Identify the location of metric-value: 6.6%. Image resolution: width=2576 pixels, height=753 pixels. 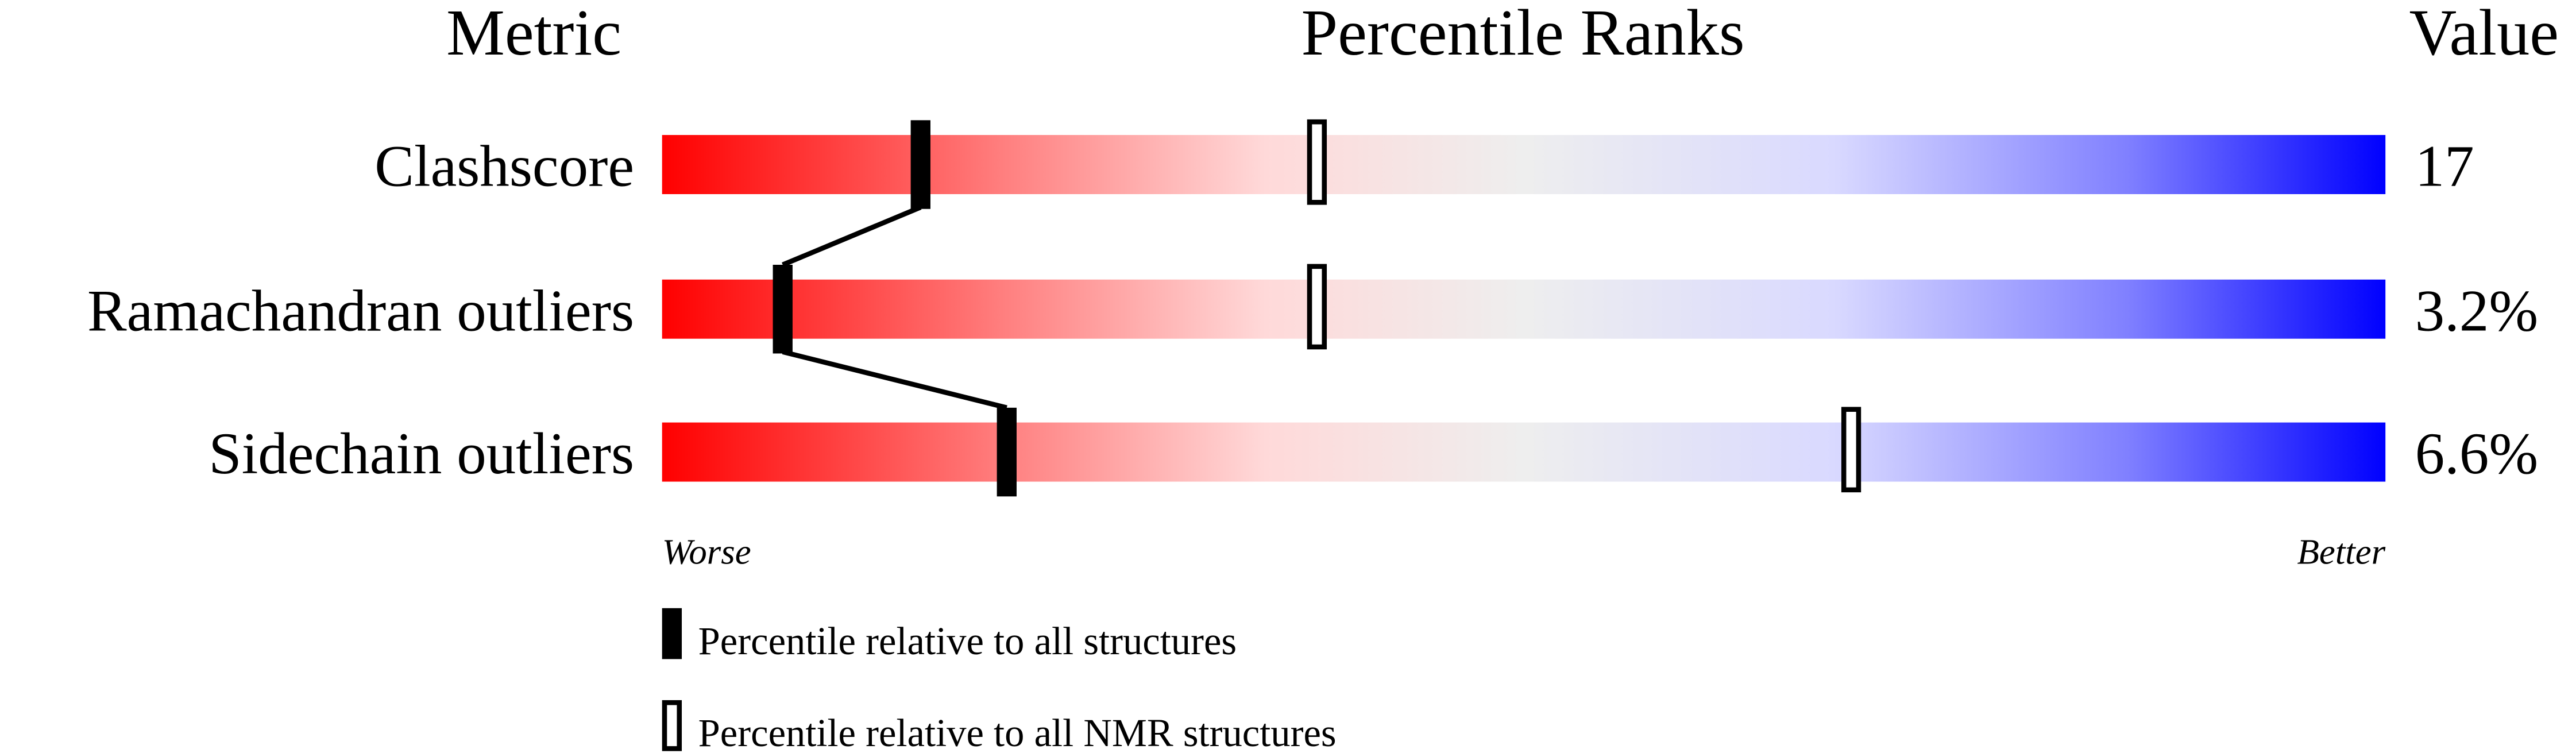
(2477, 454).